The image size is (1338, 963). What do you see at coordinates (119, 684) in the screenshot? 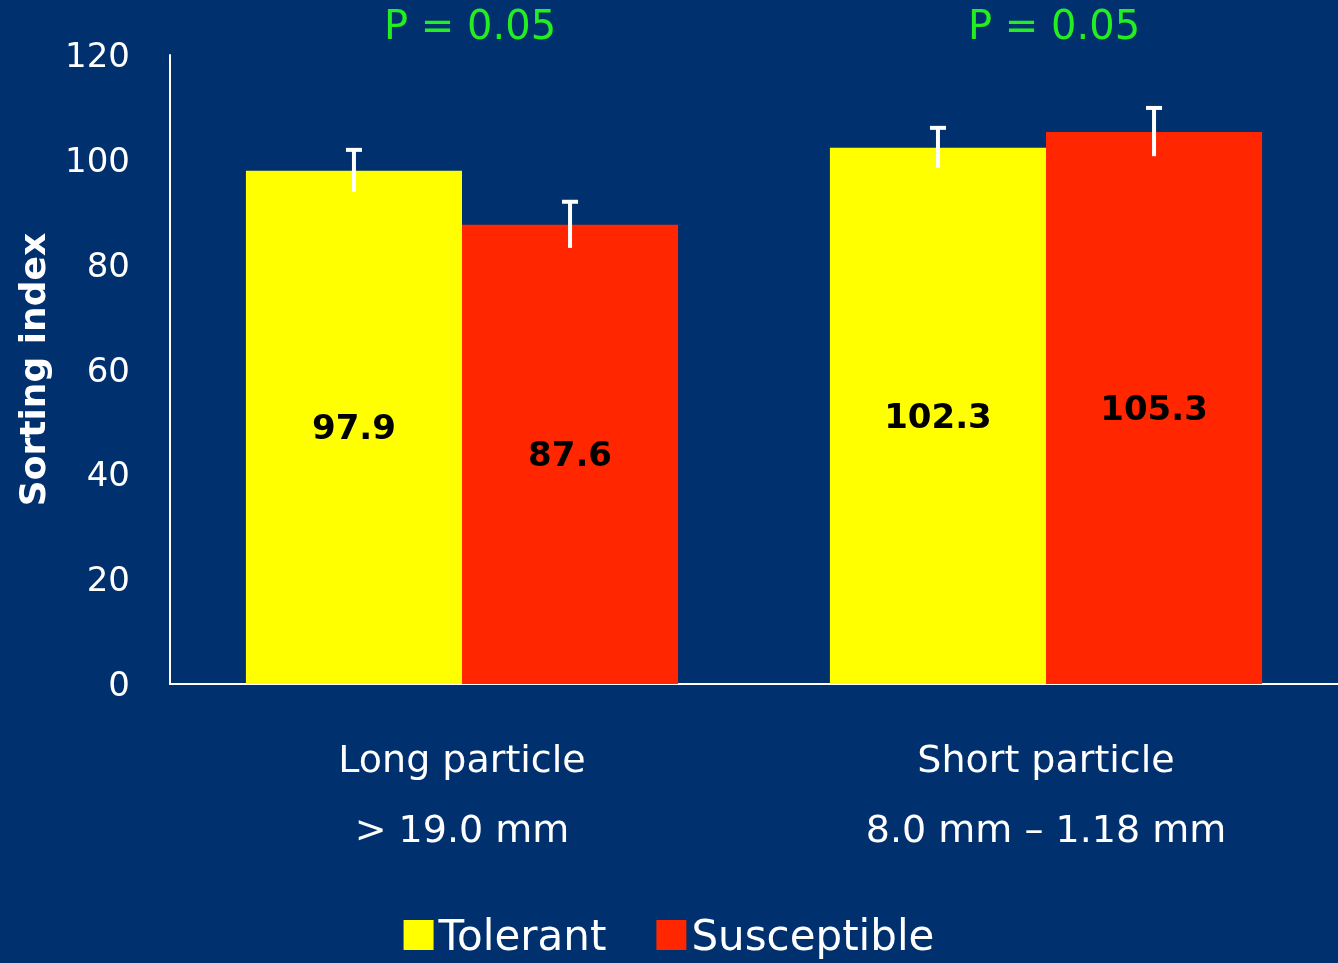
I see `y-tick-label: 0` at bounding box center [119, 684].